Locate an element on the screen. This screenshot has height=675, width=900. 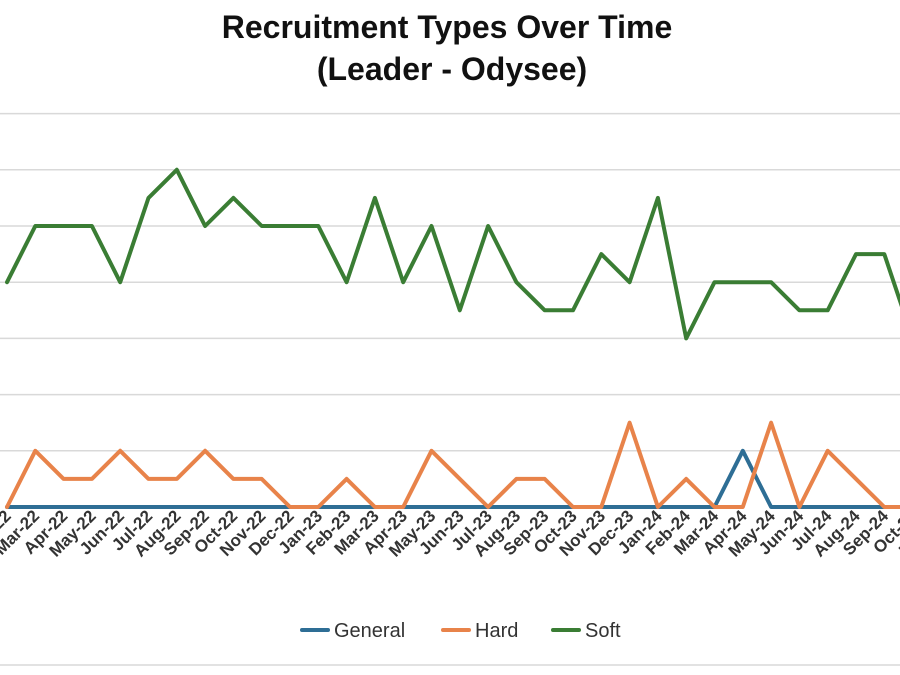
legend-label-soft: Soft is located at coordinates (603, 631).